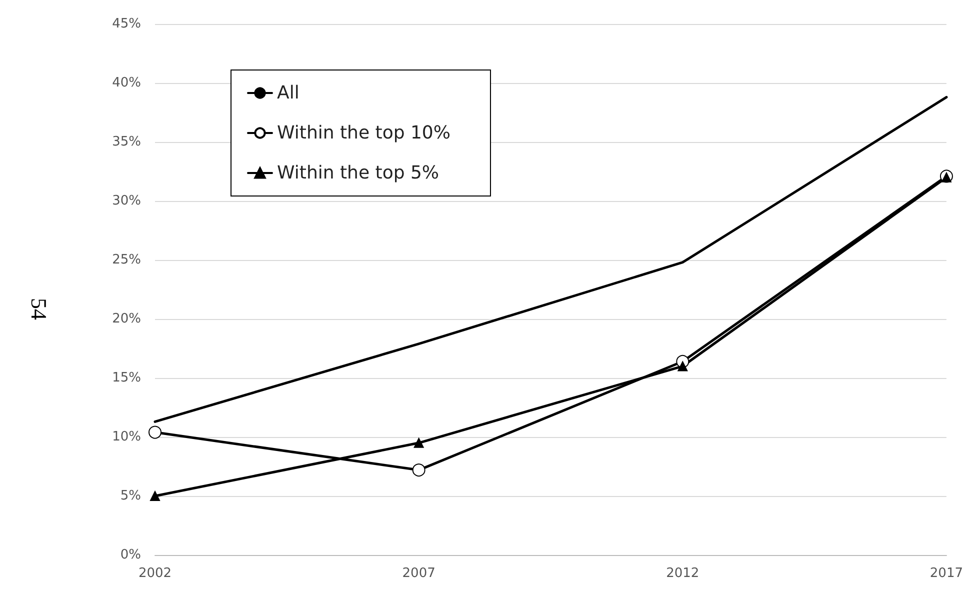  I want to click on text: 54, so click(39, 309).